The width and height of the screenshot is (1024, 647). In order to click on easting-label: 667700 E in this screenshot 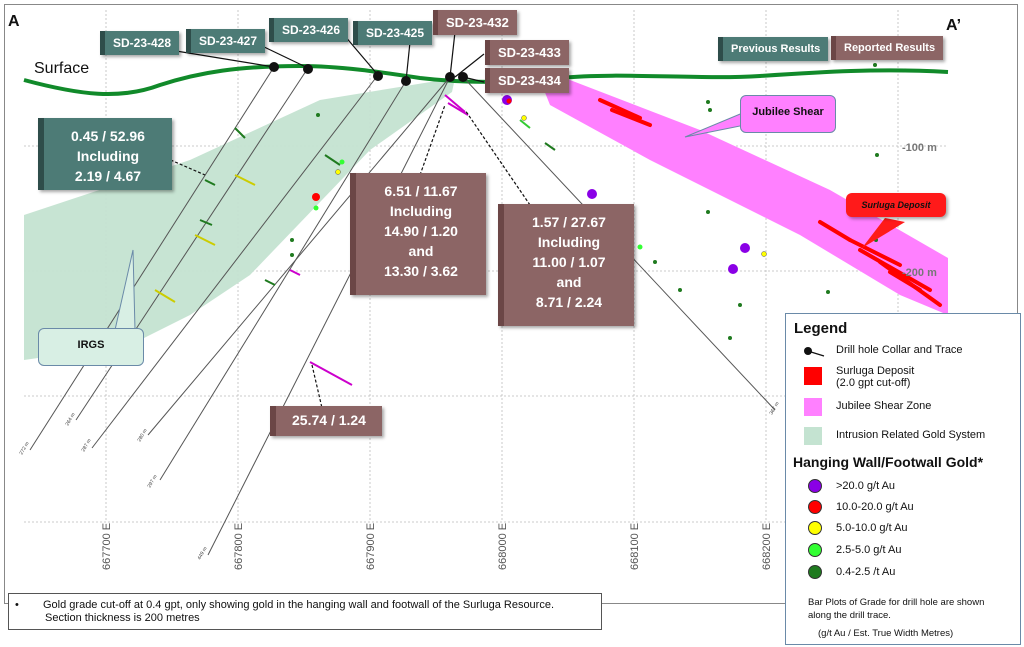, I will do `click(107, 546)`.